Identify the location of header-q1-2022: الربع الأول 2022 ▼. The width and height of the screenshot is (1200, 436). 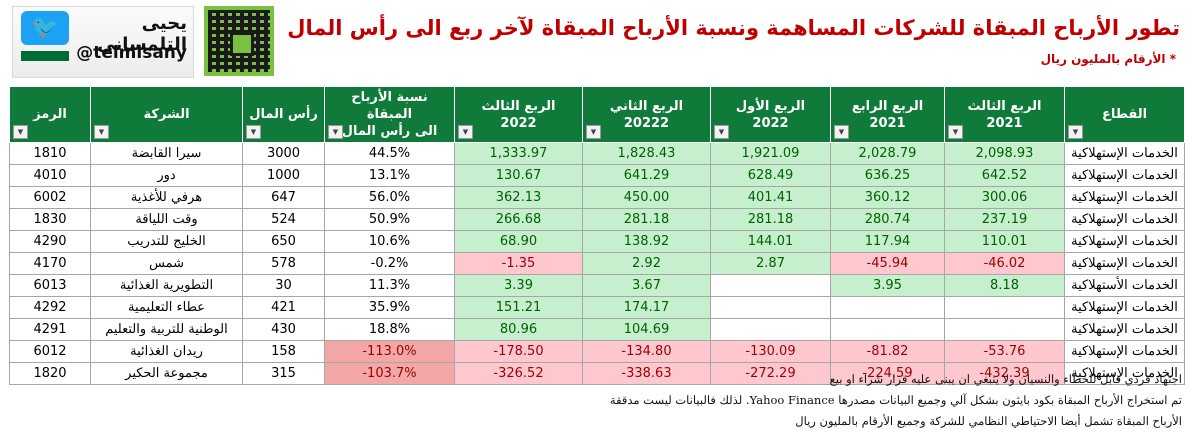
(770, 114).